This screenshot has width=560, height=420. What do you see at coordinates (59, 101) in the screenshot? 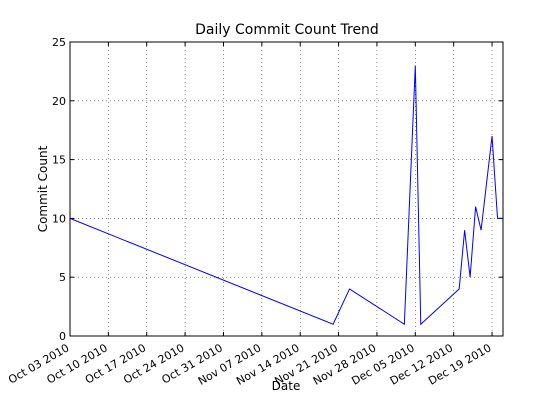
I see `y-tick-label: 20` at bounding box center [59, 101].